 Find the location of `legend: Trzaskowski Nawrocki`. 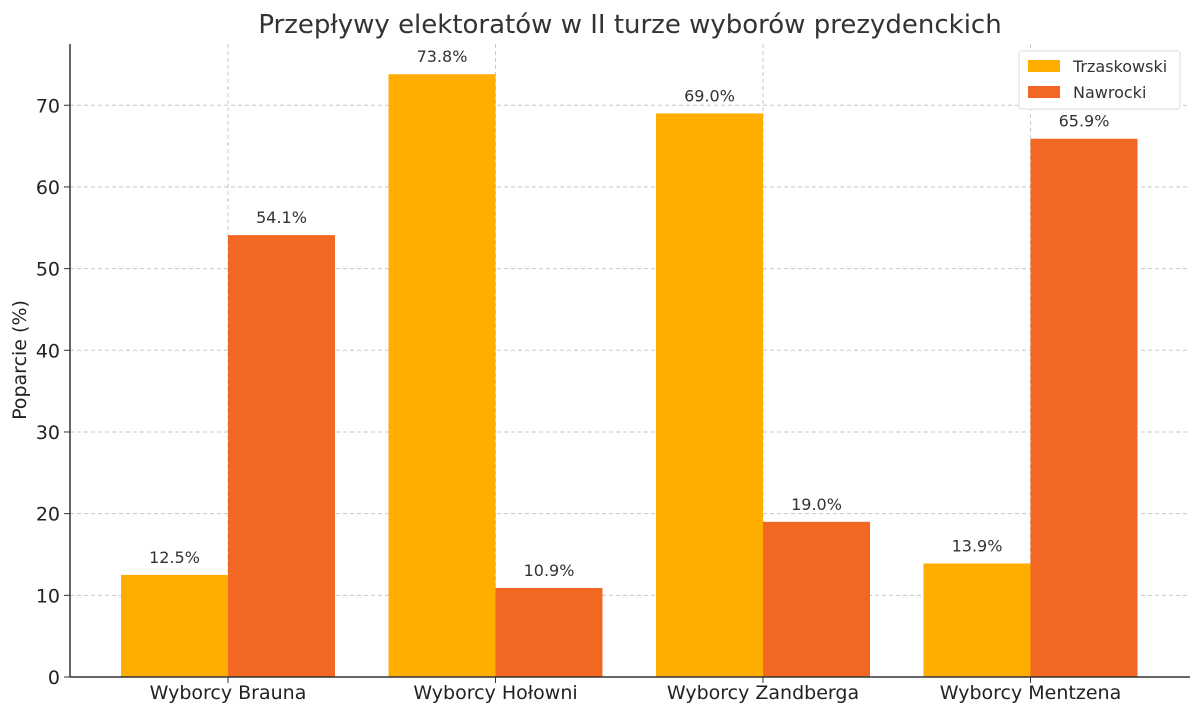

legend: Trzaskowski Nawrocki is located at coordinates (1099, 80).